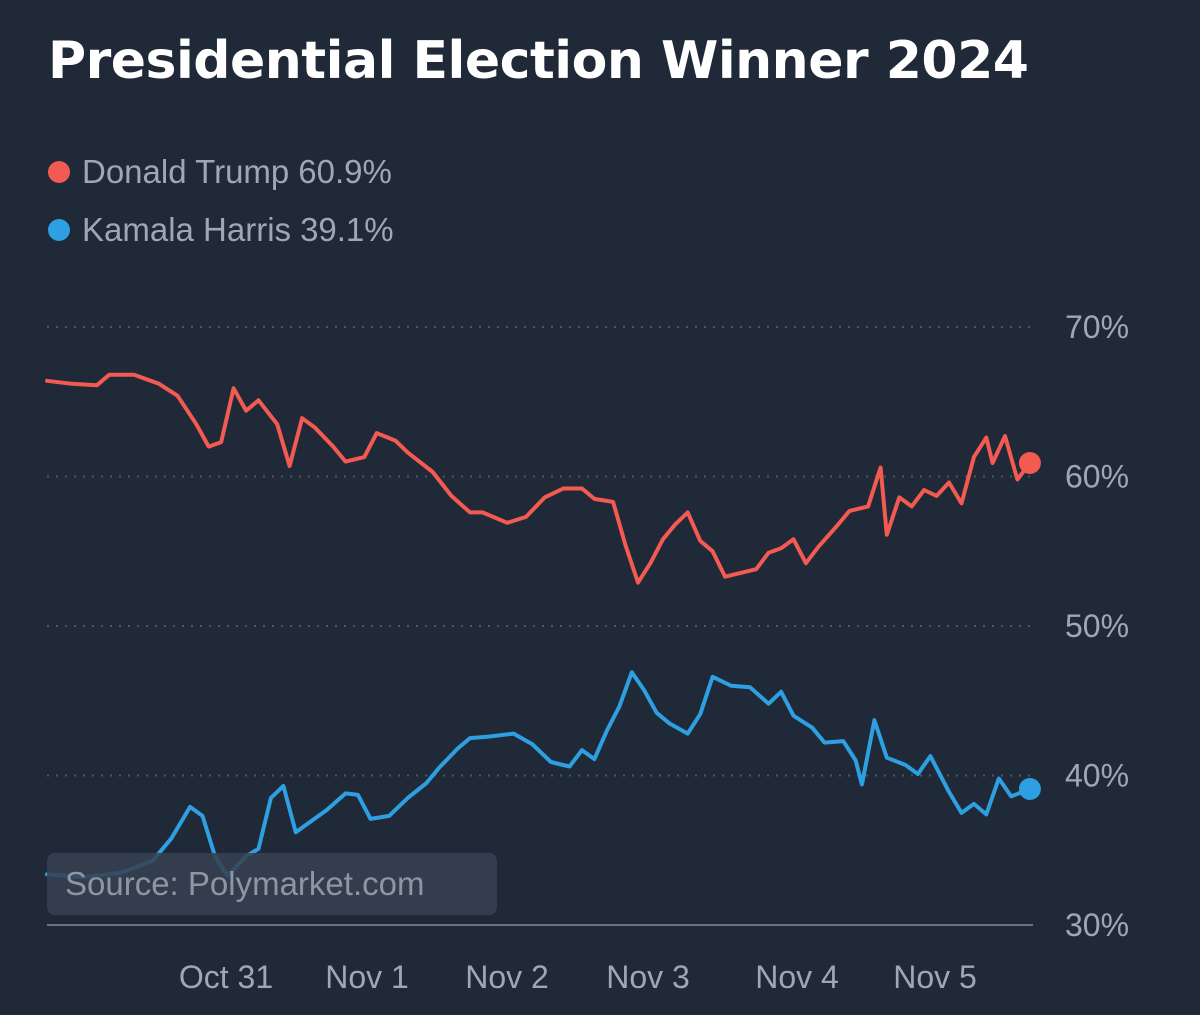 This screenshot has width=1200, height=1015. I want to click on x-axis: Oct 31 Nov 1 Nov 2 Nov 3 Nov 4 Nov 5, so click(578, 977).